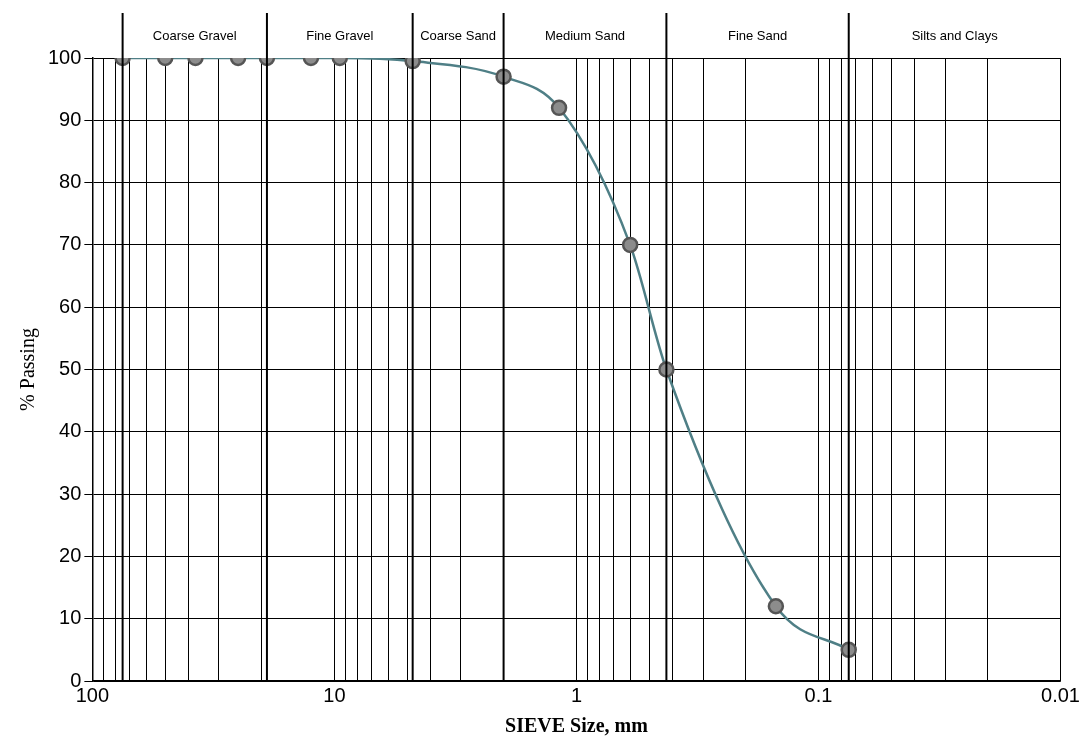 The image size is (1091, 753). What do you see at coordinates (70, 118) in the screenshot?
I see `y-tick-label: 90` at bounding box center [70, 118].